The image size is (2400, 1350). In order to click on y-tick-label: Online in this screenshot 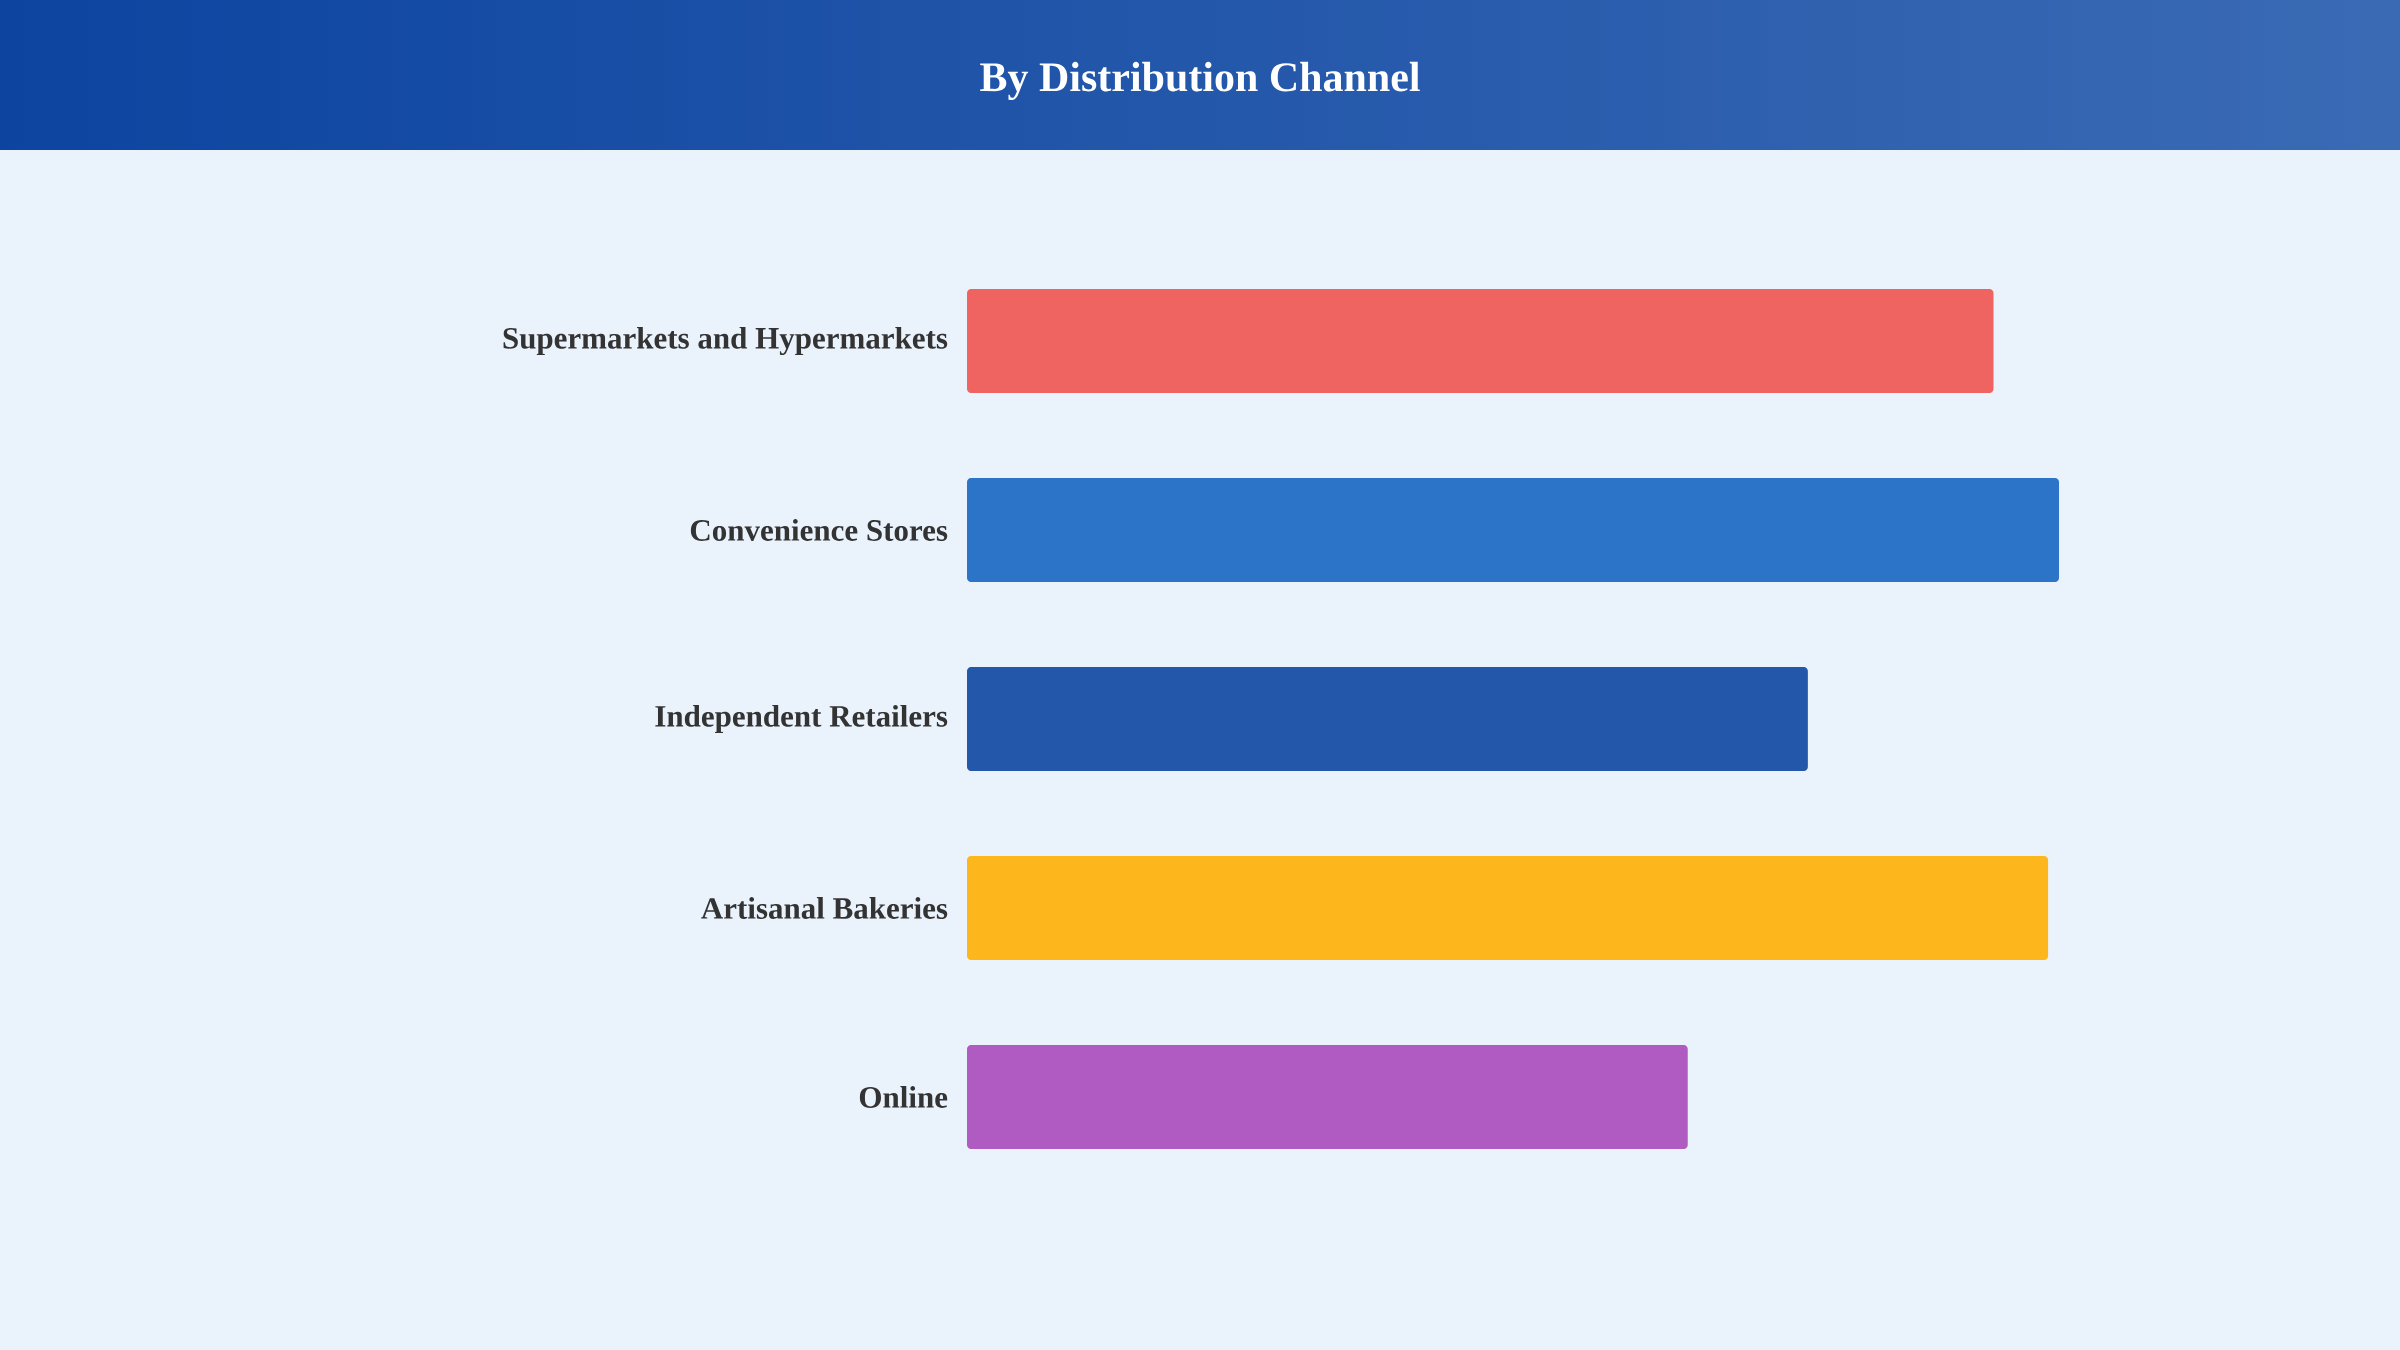, I will do `click(903, 1097)`.